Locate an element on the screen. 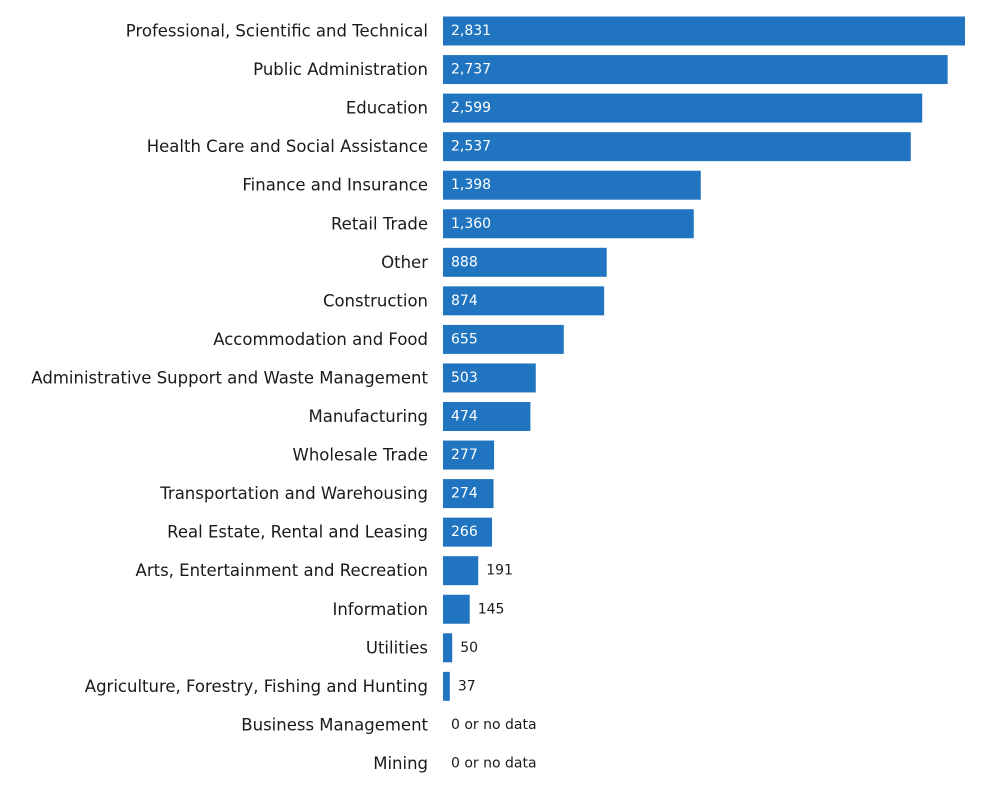 This screenshot has width=981, height=796. value-label: 2,737 is located at coordinates (471, 70).